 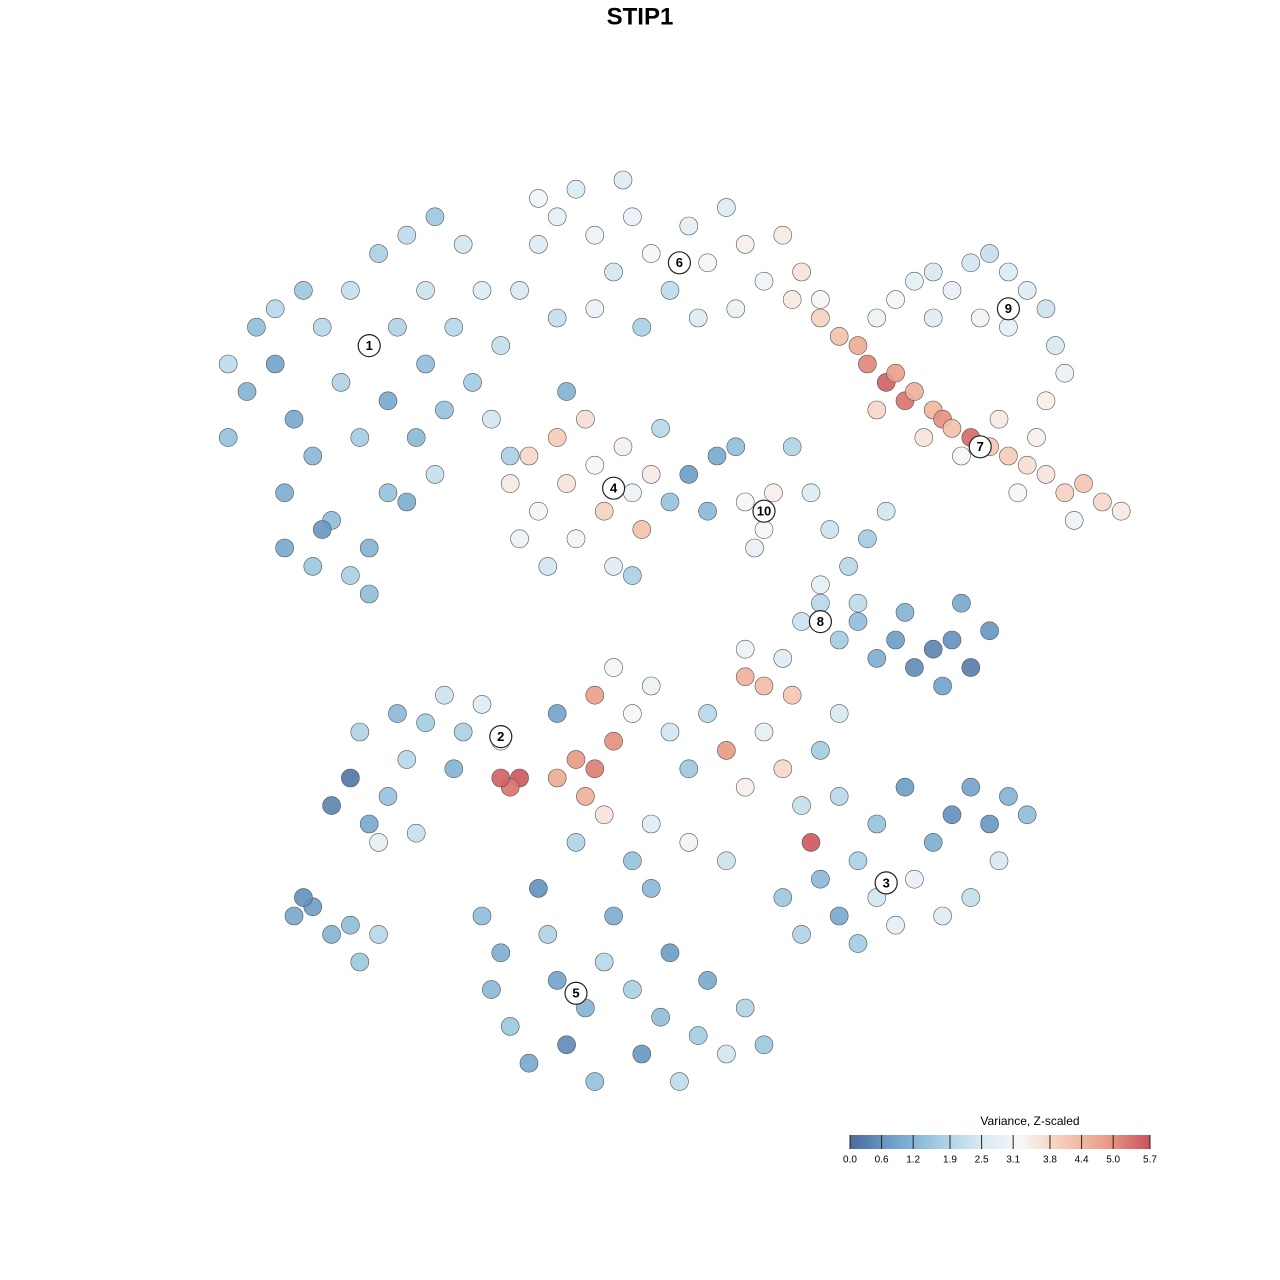 I want to click on cluster-label-text: 7, so click(x=980, y=446).